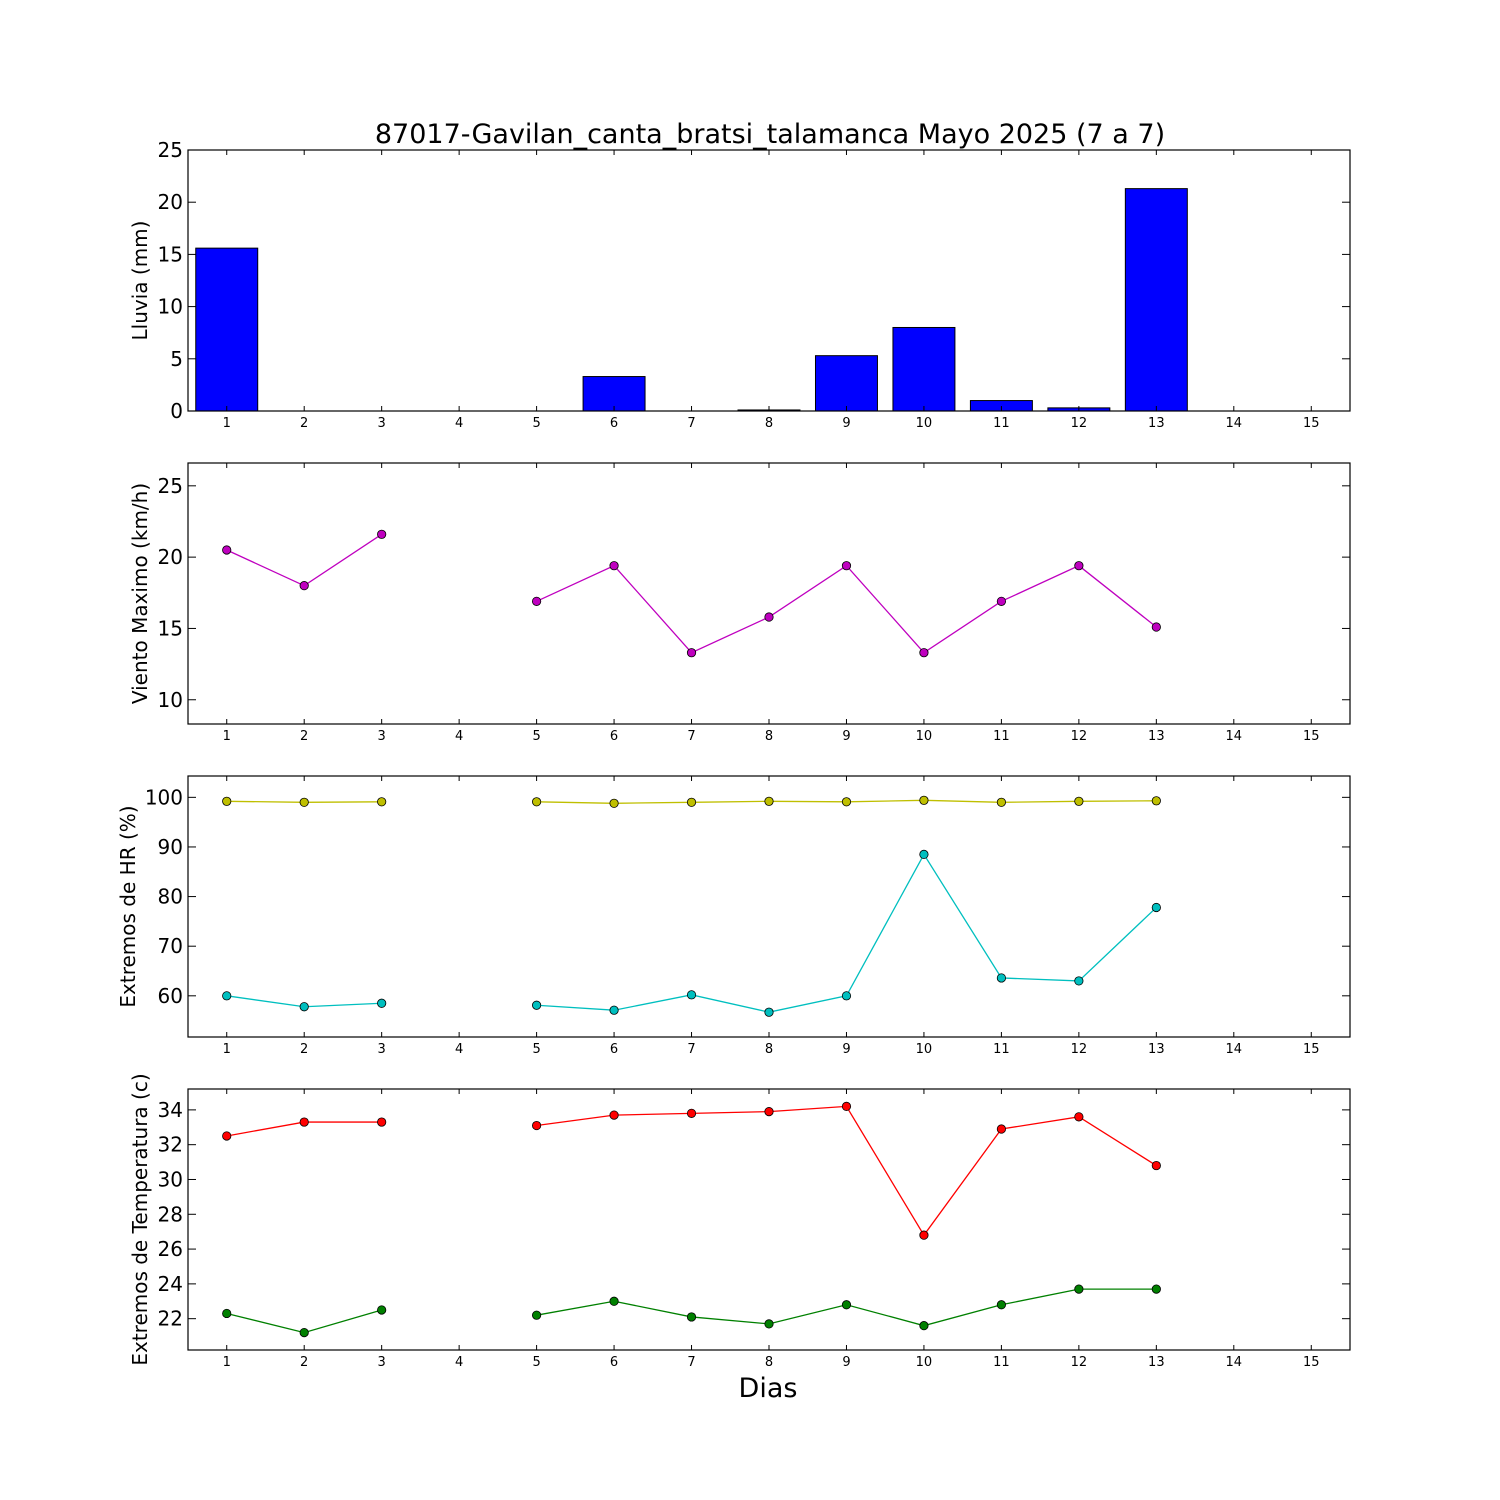 This screenshot has height=1500, width=1500. Describe the element at coordinates (924, 736) in the screenshot. I see `viento-xtick-label: 10` at that location.